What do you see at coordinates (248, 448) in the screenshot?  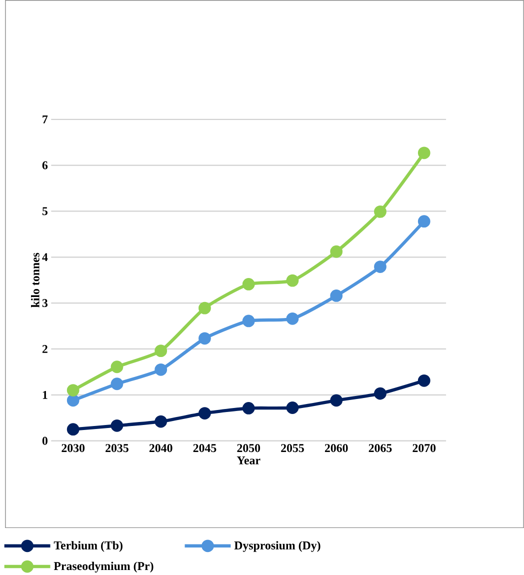 I see `x-tick-label: 2050` at bounding box center [248, 448].